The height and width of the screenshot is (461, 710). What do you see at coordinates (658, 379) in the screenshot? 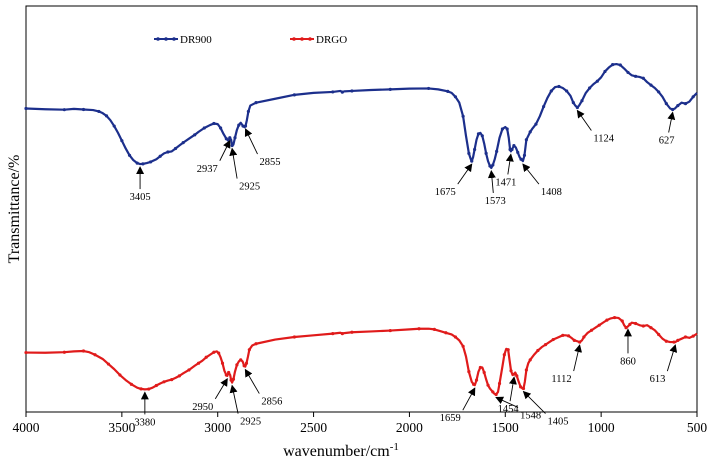
I see `annotation-label: 613` at bounding box center [658, 379].